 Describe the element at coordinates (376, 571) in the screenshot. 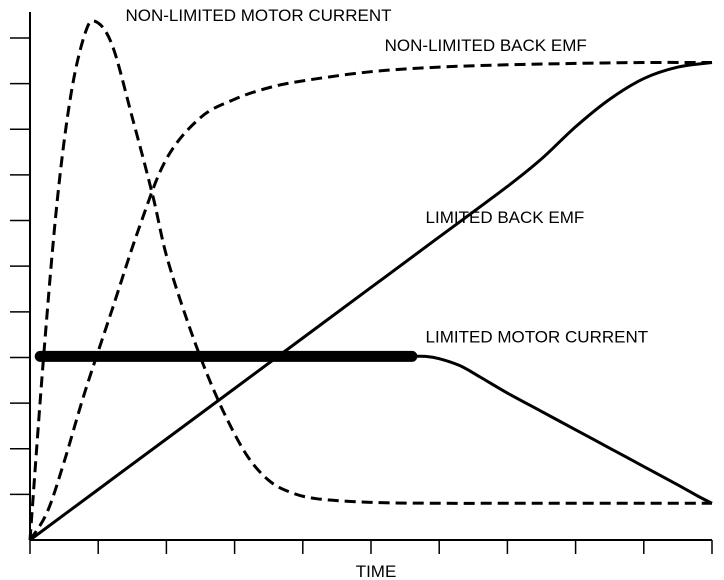

I see `x-axis-label: TIME` at that location.